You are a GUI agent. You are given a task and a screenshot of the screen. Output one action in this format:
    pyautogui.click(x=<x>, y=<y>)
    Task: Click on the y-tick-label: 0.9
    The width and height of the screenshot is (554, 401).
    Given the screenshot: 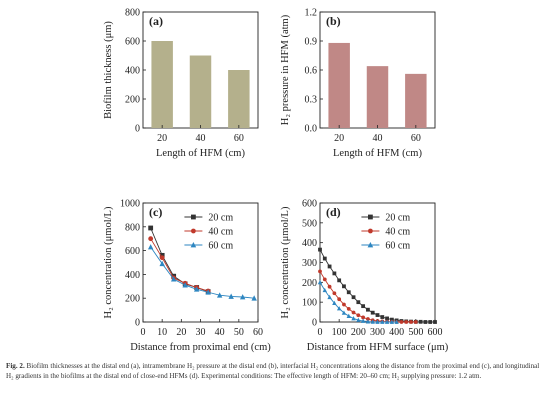 What is the action you would take?
    pyautogui.click(x=311, y=42)
    